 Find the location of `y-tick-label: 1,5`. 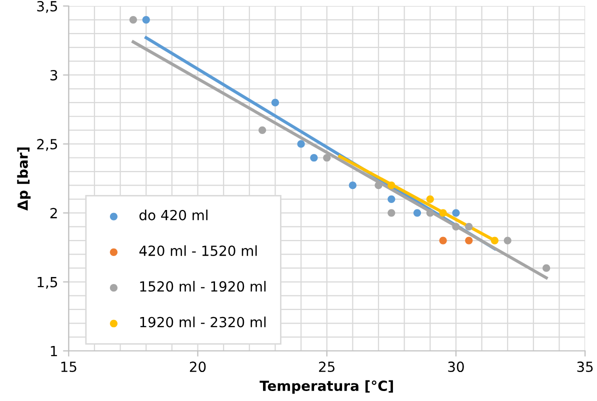

y-tick-label: 1,5 is located at coordinates (48, 283).